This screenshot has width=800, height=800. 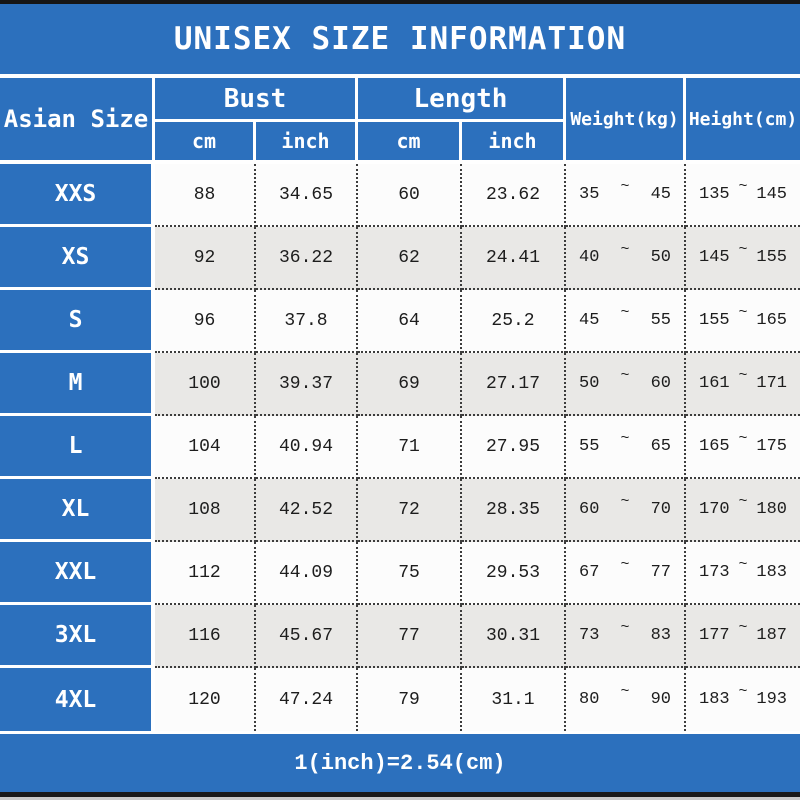 I want to click on table-cell: 23.62, so click(x=514, y=195).